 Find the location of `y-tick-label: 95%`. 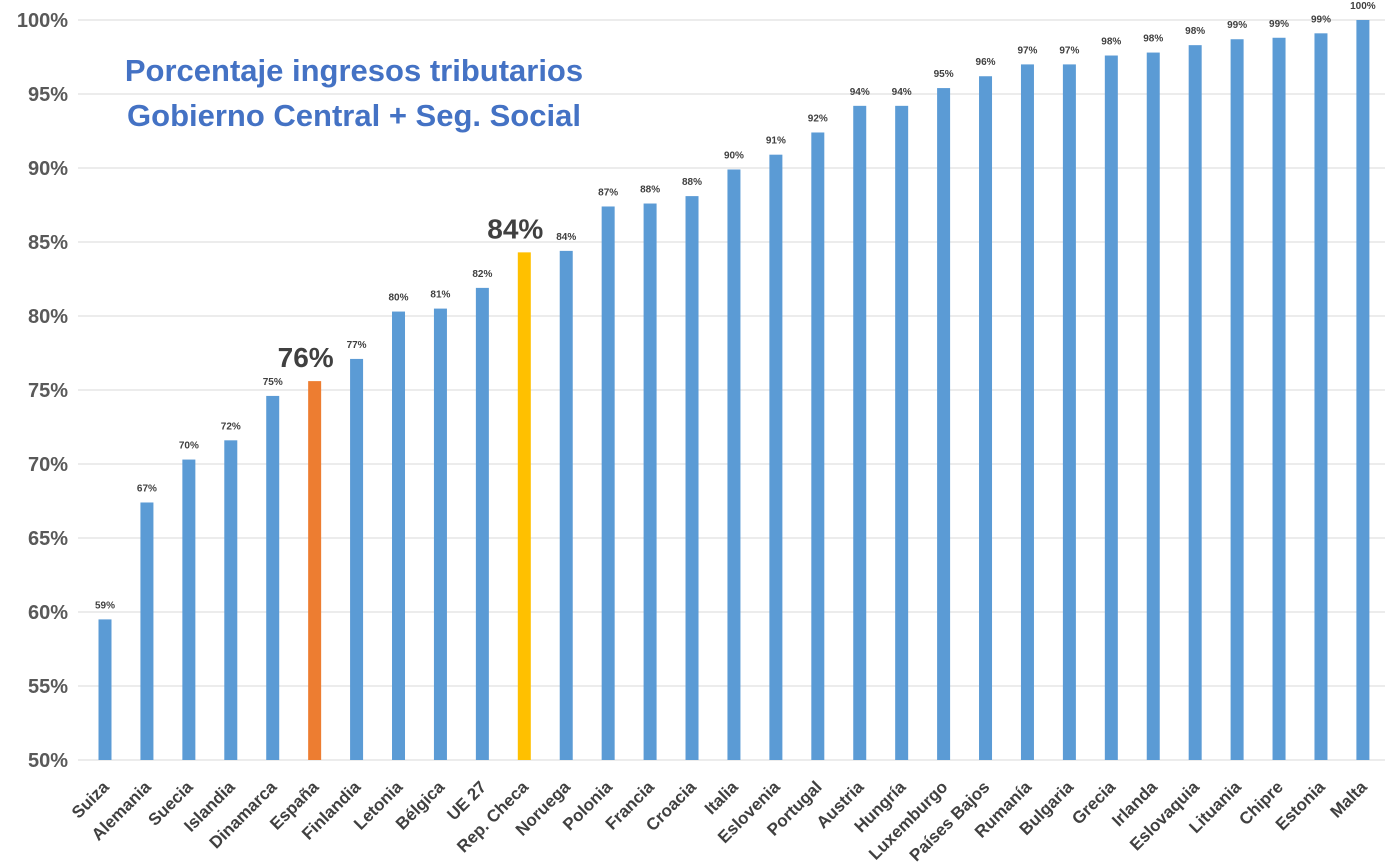

y-tick-label: 95% is located at coordinates (48, 95).